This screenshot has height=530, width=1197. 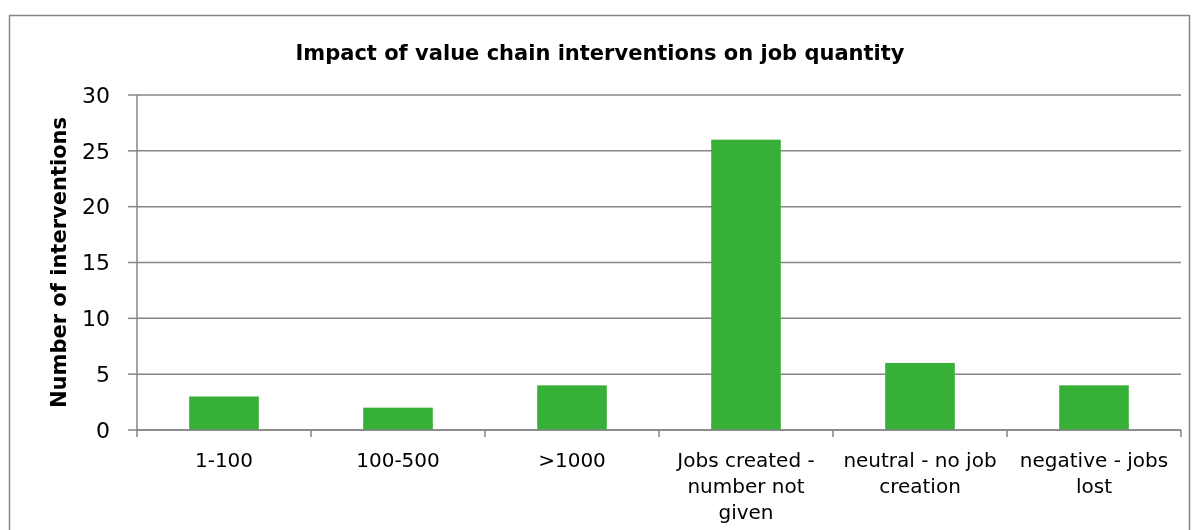 What do you see at coordinates (59, 262) in the screenshot?
I see `y-axis-title: Number of interventions` at bounding box center [59, 262].